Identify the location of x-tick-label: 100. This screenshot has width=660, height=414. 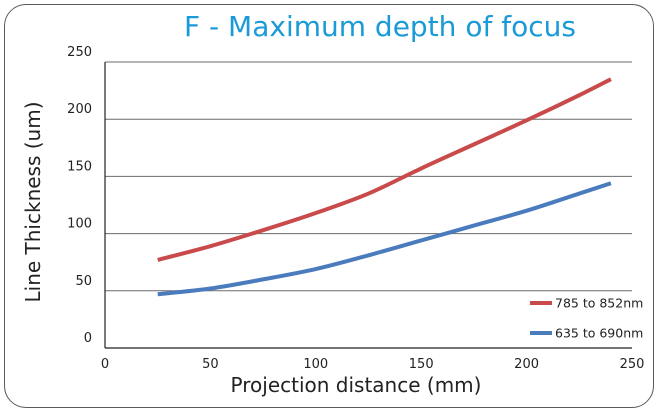
(315, 364).